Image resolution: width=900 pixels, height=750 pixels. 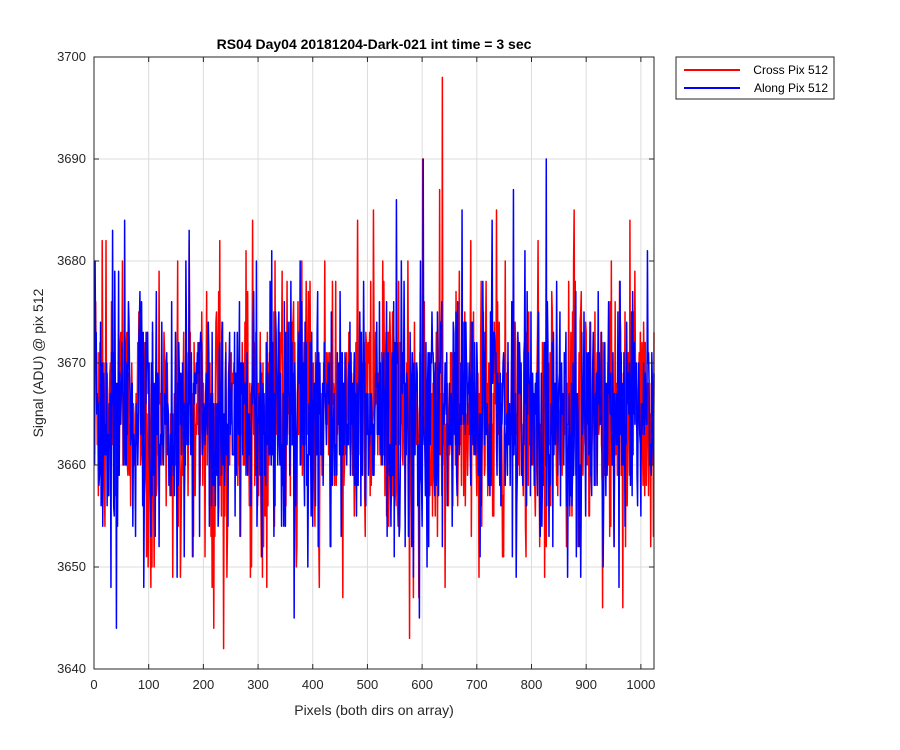 I want to click on x-tick-label: 900, so click(x=586, y=684).